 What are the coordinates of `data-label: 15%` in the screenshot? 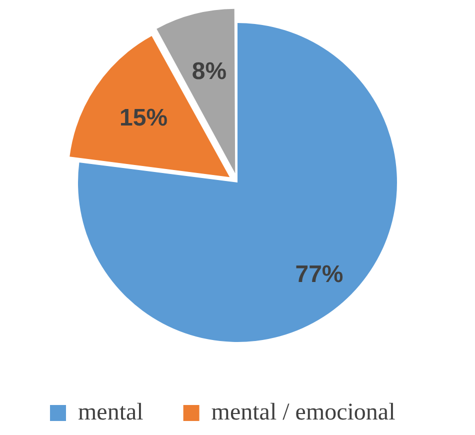 It's located at (144, 118).